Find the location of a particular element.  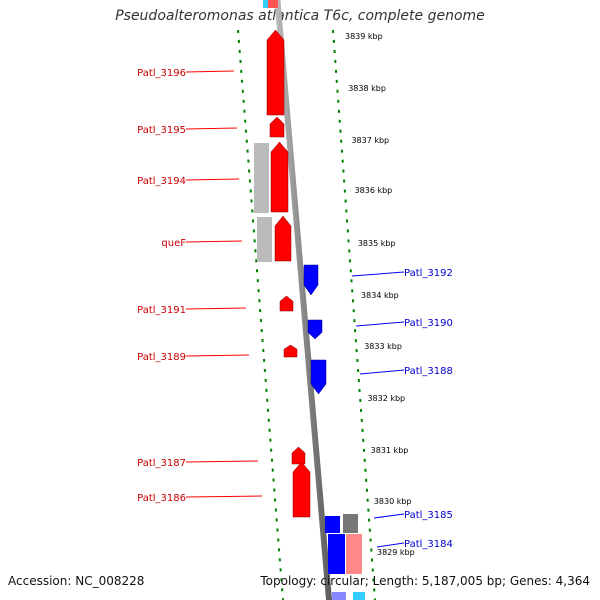

accession-text: Accession: NC_008228 is located at coordinates (76, 581).